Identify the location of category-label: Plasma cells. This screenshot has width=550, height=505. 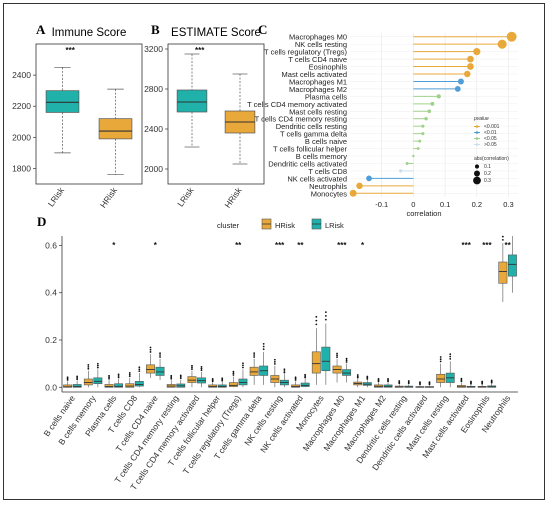
(326, 96).